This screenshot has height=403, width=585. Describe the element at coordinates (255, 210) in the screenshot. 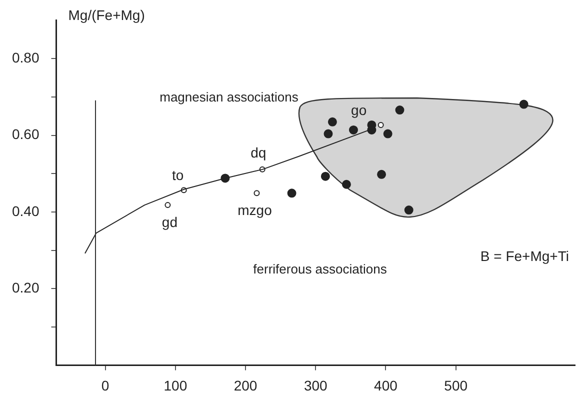

I see `annotation: mzgo` at that location.